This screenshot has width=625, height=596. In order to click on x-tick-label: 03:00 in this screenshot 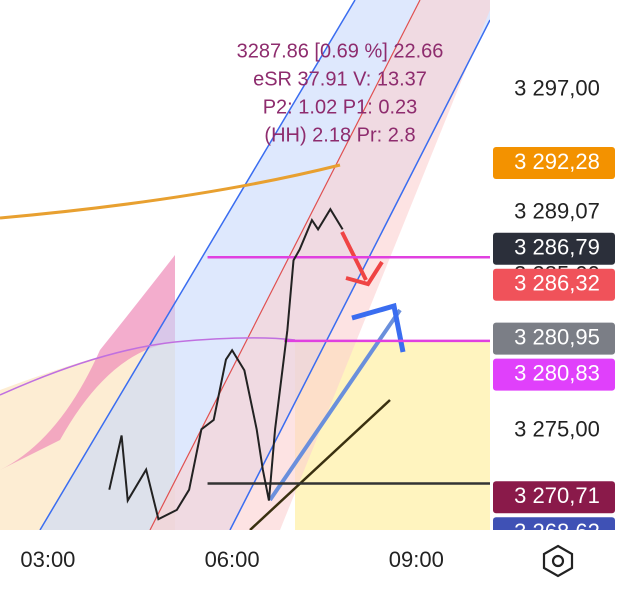, I will do `click(47, 559)`.